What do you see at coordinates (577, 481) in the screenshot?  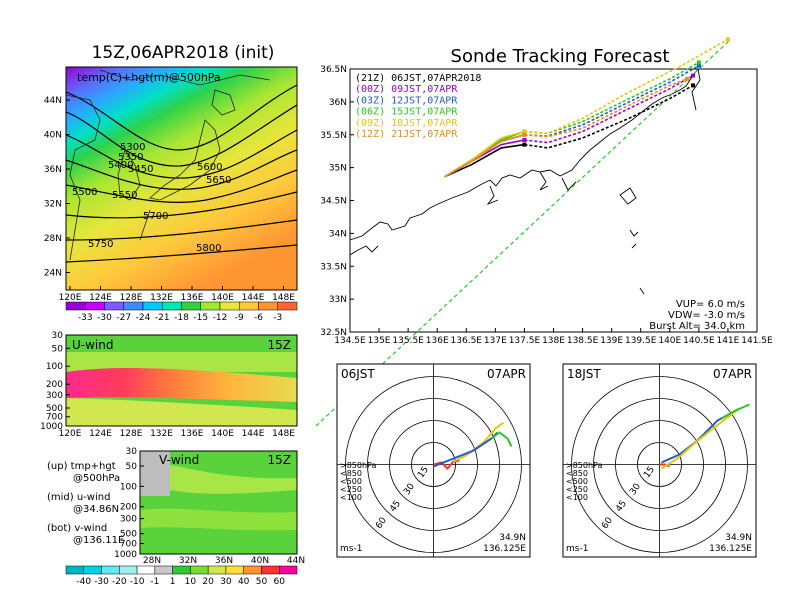 I see `polar-legend-entry: <500` at bounding box center [577, 481].